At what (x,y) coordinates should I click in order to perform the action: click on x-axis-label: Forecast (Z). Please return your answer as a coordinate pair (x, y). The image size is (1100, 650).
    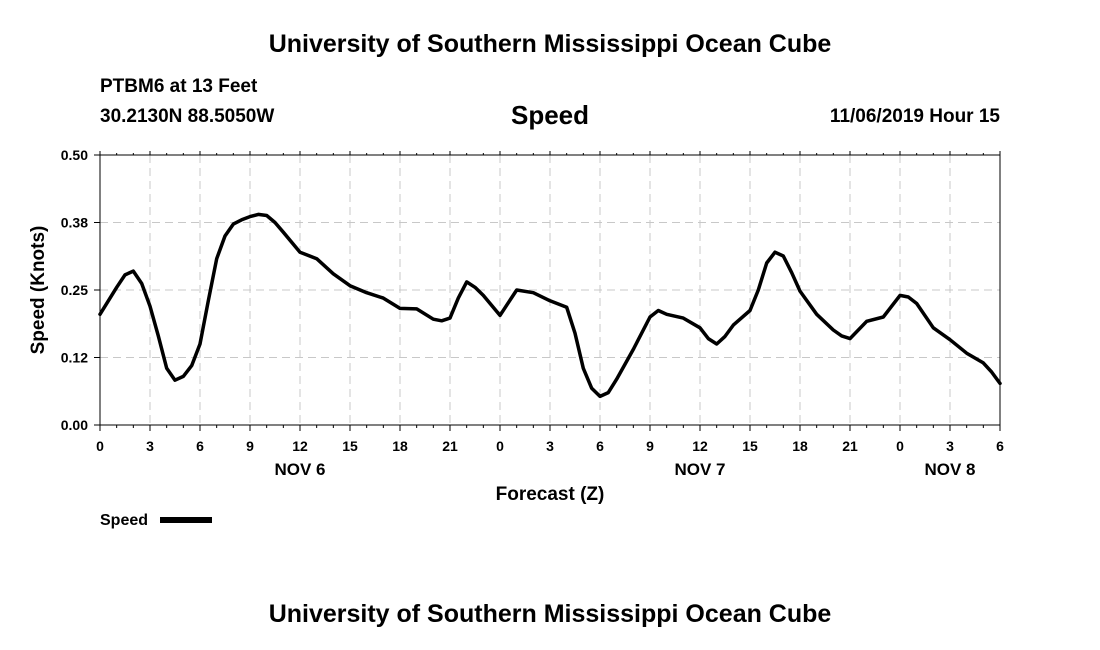
    Looking at the image, I should click on (550, 494).